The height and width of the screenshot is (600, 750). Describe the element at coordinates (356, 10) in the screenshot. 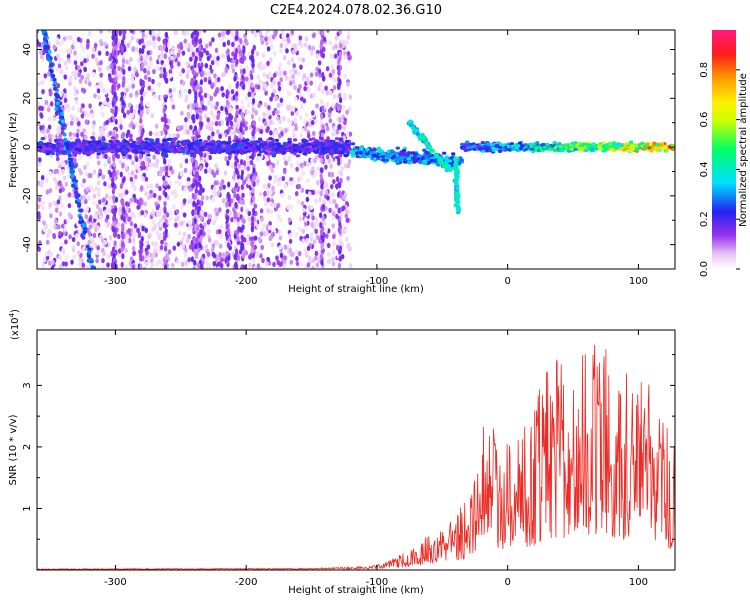

I see `chart-title: C2E4.2024.078.02.36.G10` at that location.